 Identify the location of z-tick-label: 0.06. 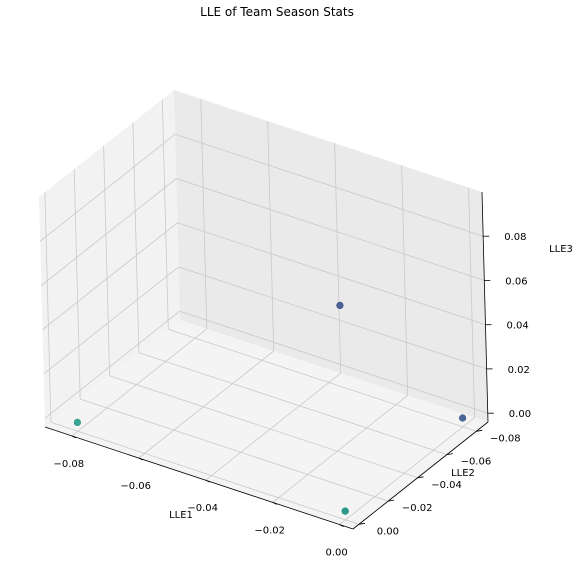
(516, 282).